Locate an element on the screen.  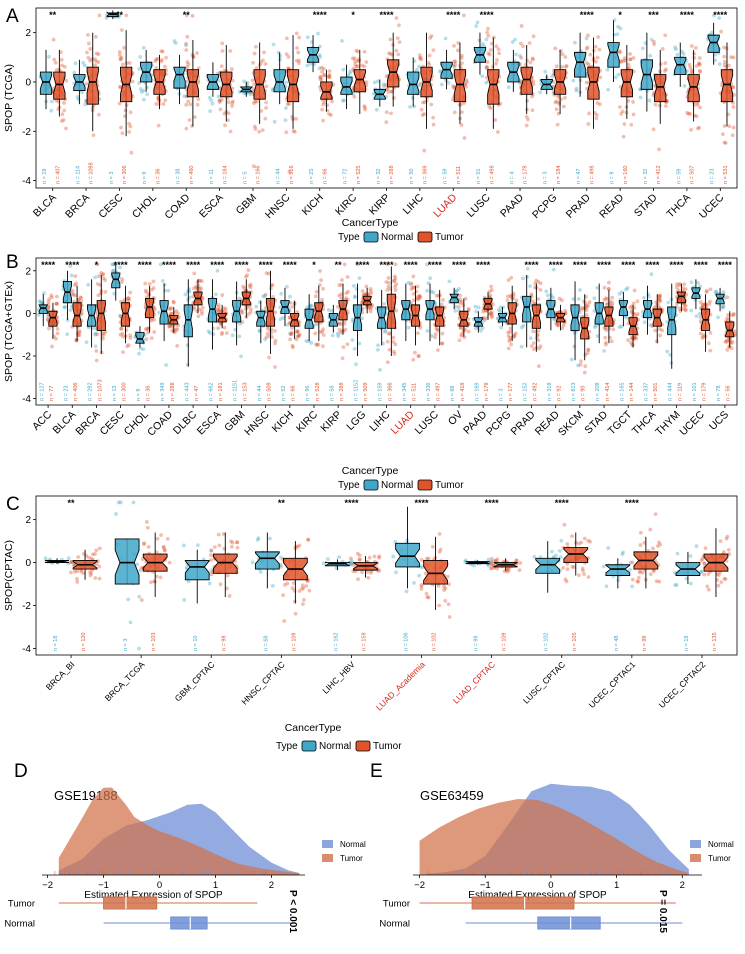
n-label-tumor: n = 516 is located at coordinates (292, 174).